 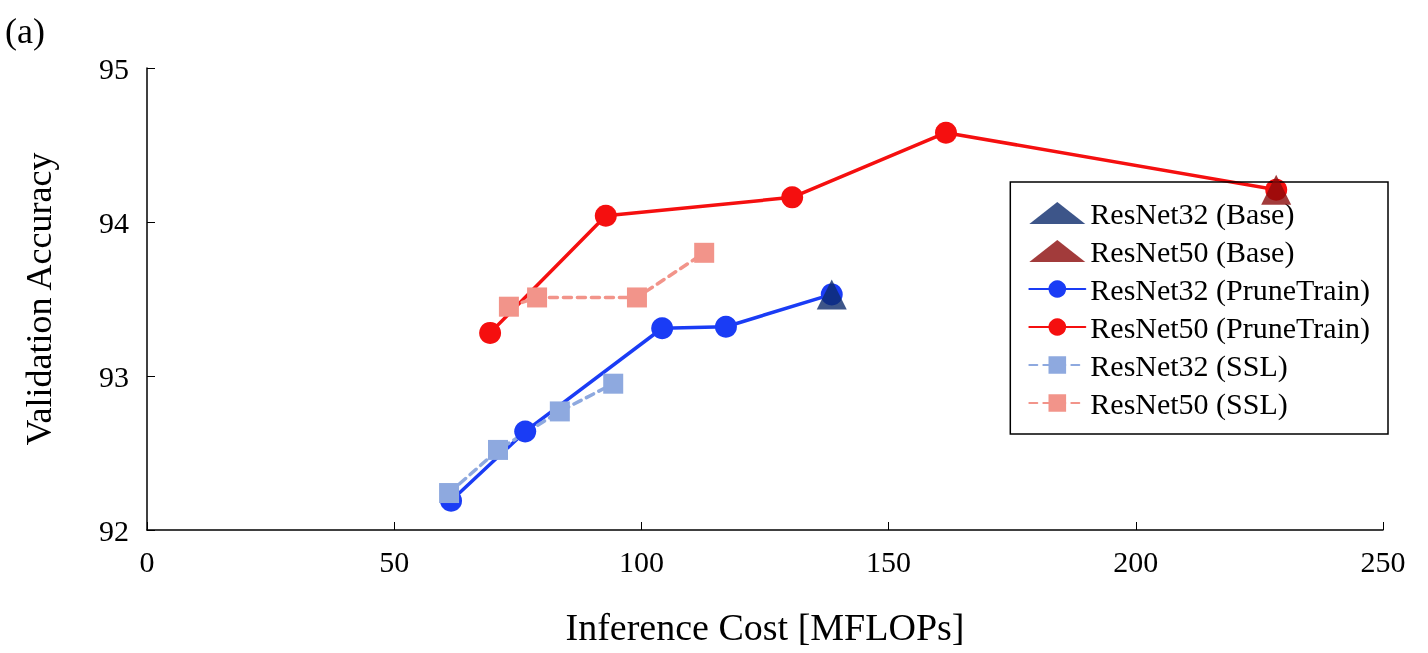 What do you see at coordinates (1189, 403) in the screenshot?
I see `legend-label: ResNet50 (SSL)` at bounding box center [1189, 403].